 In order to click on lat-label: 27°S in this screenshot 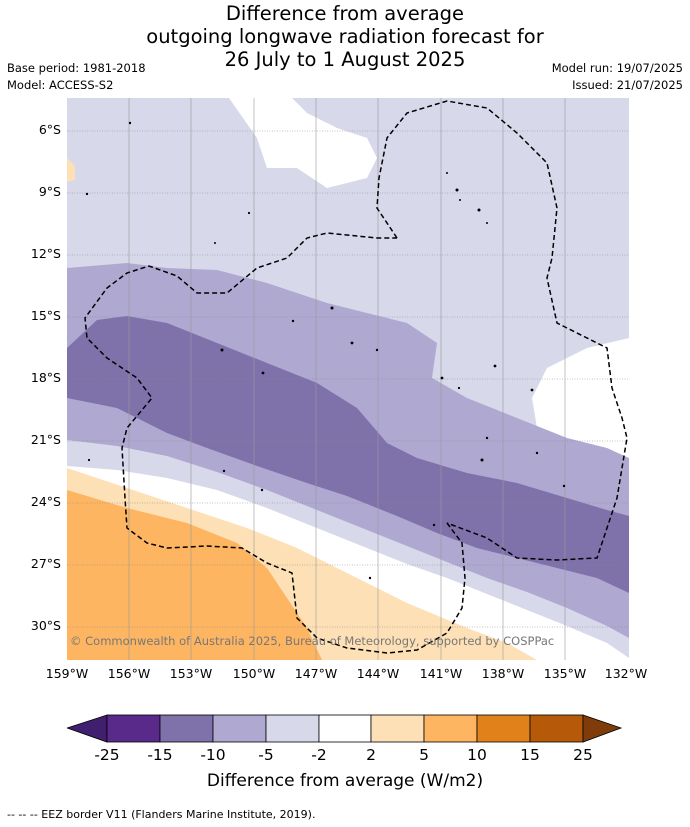, I will do `click(45, 563)`.